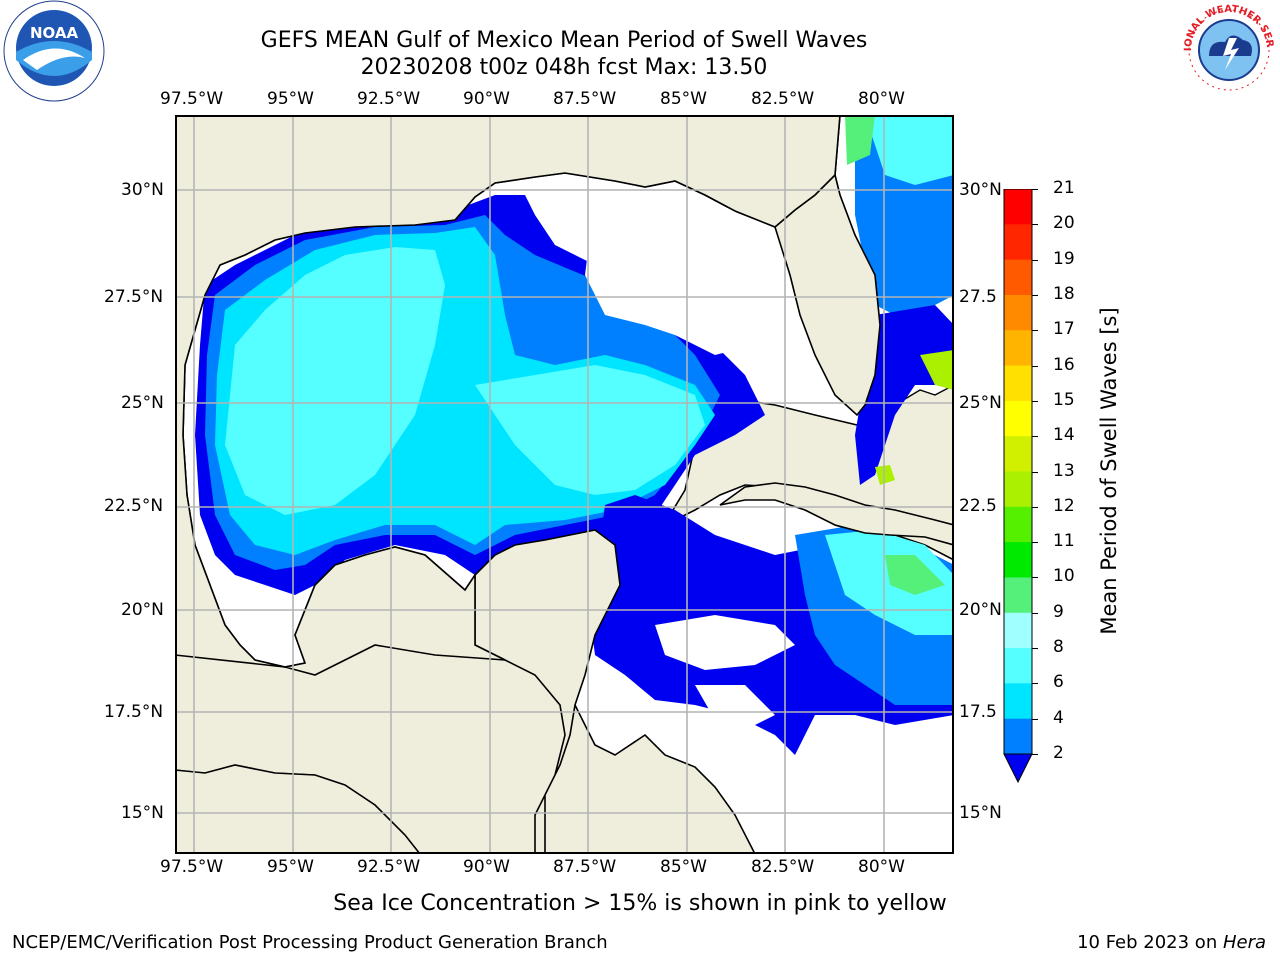 This screenshot has width=1280, height=960. Describe the element at coordinates (1064, 364) in the screenshot. I see `colorbar-tick-label: 16` at that location.